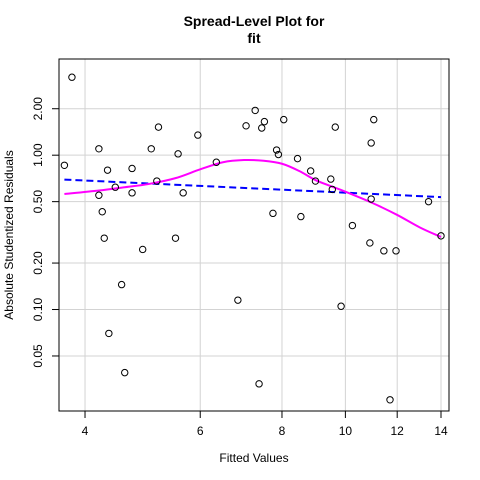 The height and width of the screenshot is (480, 480). What do you see at coordinates (45, 232) in the screenshot?
I see `y-axis: 0.05 0.10 0.20 0.50 1.00 2.00` at bounding box center [45, 232].